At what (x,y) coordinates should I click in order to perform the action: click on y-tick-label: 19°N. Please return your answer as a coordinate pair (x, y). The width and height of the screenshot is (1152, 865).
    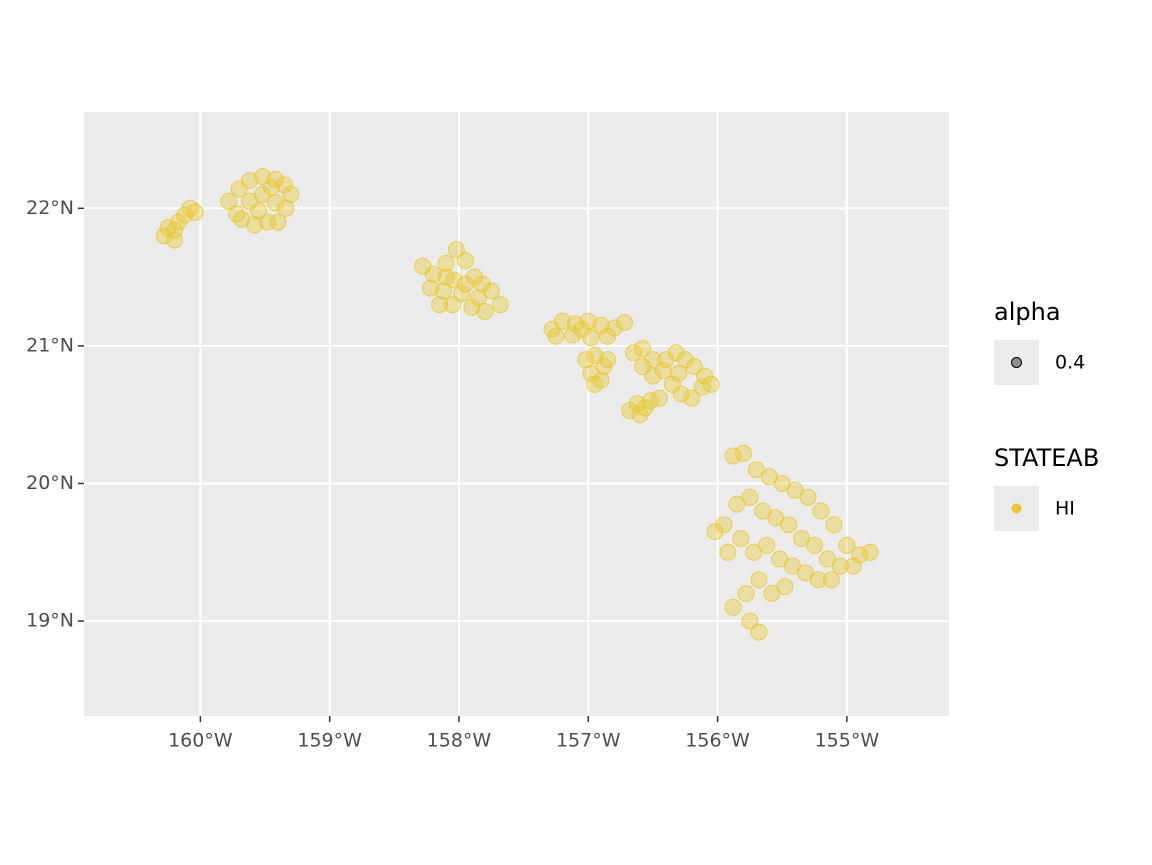
    Looking at the image, I should click on (50, 621).